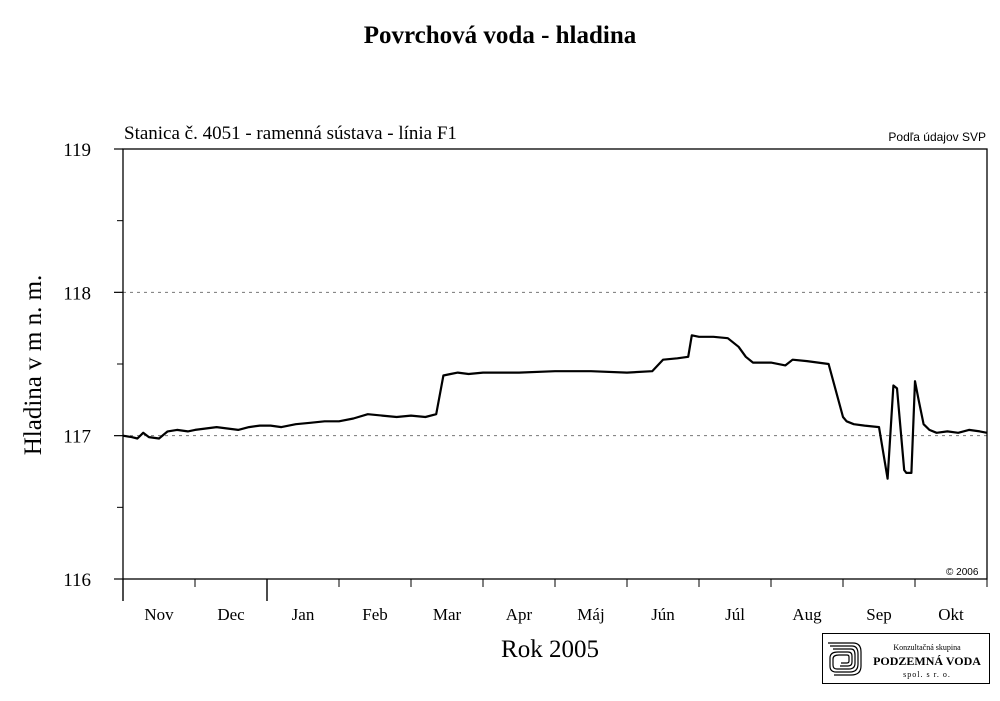 The width and height of the screenshot is (1000, 701). I want to click on x-tick-label: Apr, so click(519, 614).